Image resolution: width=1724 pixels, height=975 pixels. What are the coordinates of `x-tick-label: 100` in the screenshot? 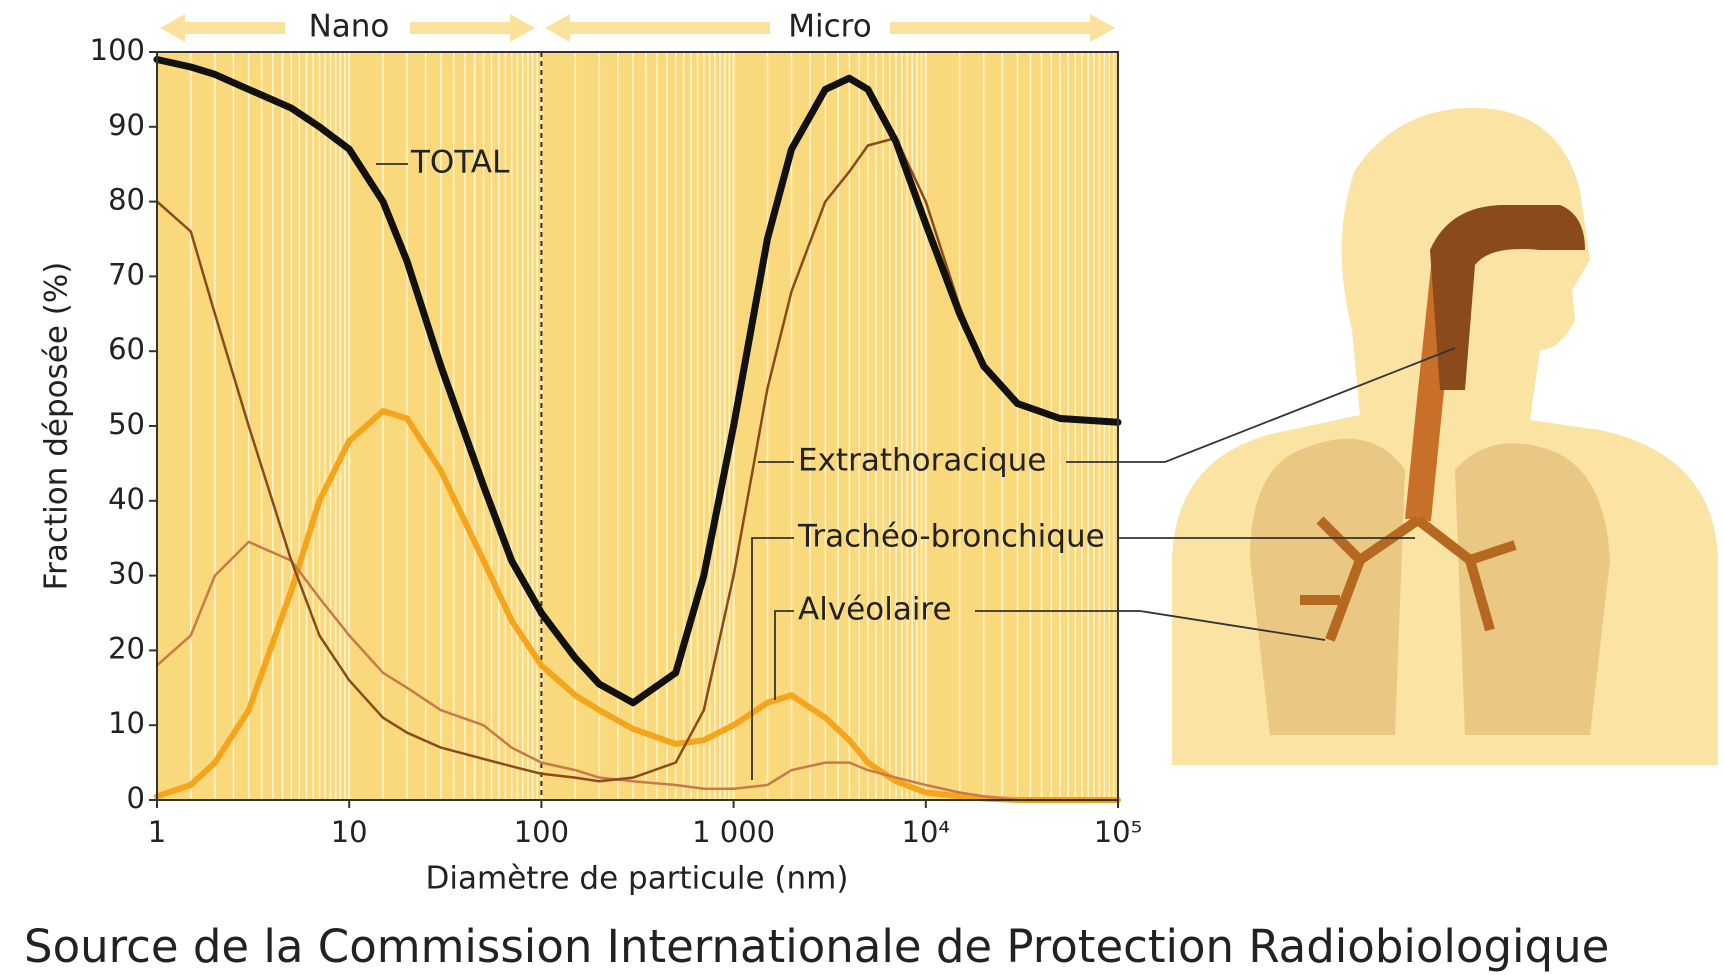 It's located at (541, 832).